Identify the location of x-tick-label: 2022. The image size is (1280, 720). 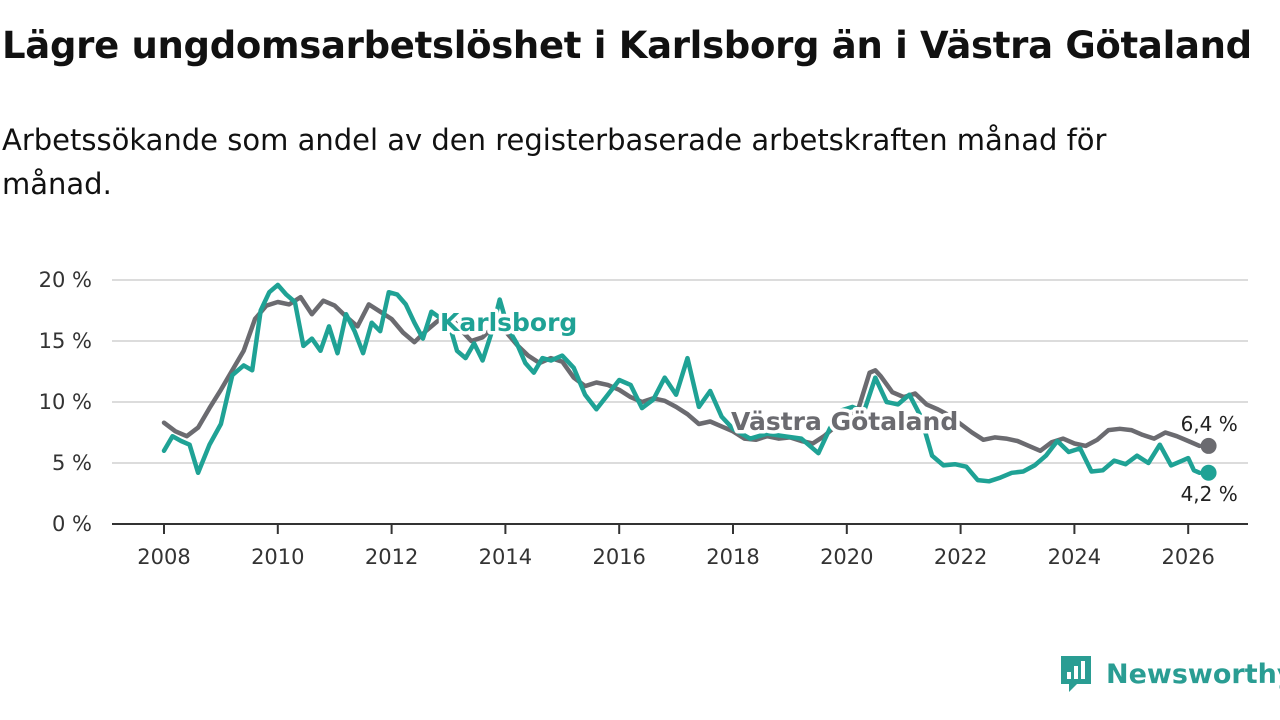
(960, 557).